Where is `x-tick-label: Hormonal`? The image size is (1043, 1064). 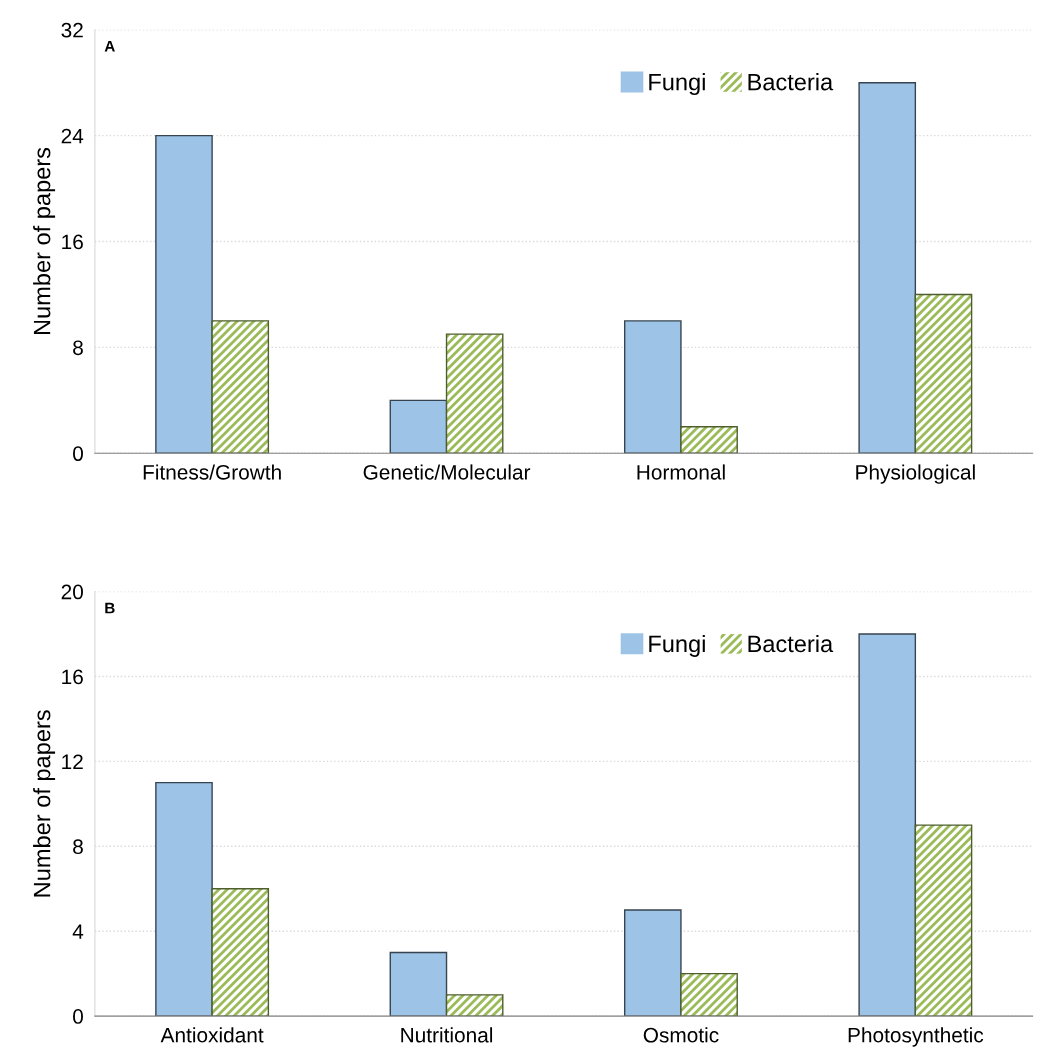
x-tick-label: Hormonal is located at coordinates (681, 472).